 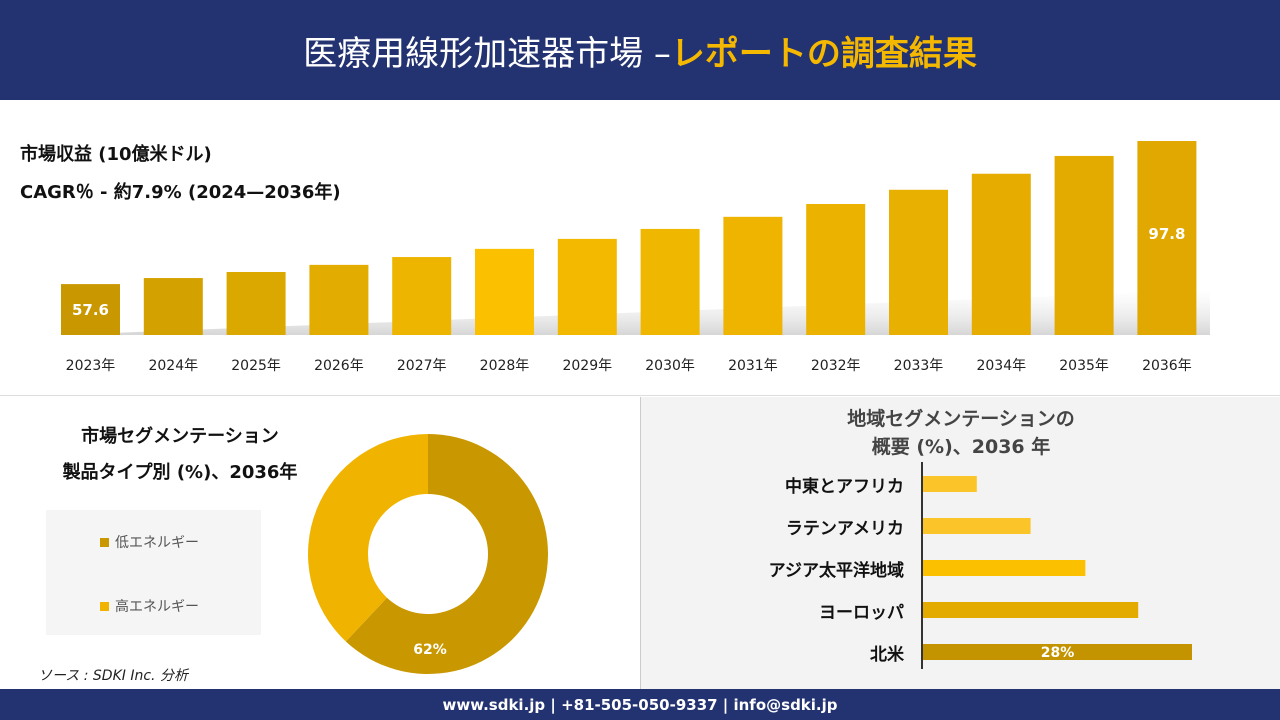 I want to click on year-tick-label: 2030年, so click(x=670, y=366).